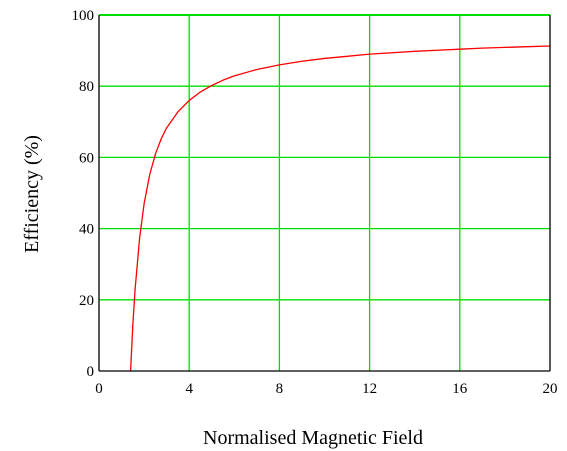  Describe the element at coordinates (86, 230) in the screenshot. I see `y-tick-label: 40` at that location.